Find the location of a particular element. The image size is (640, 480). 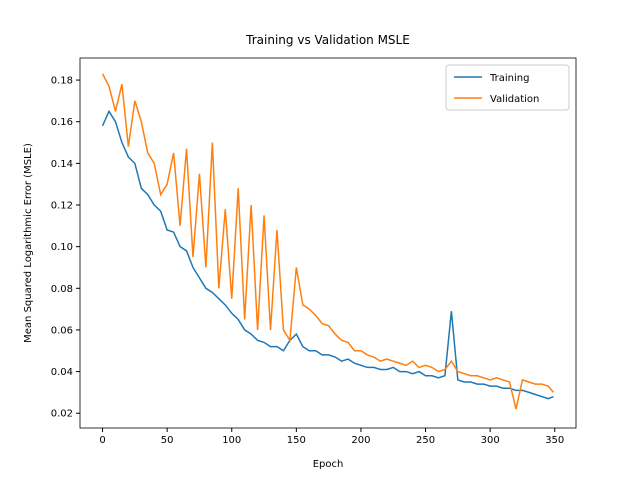

y-tick-label: 0.06 is located at coordinates (62, 330).